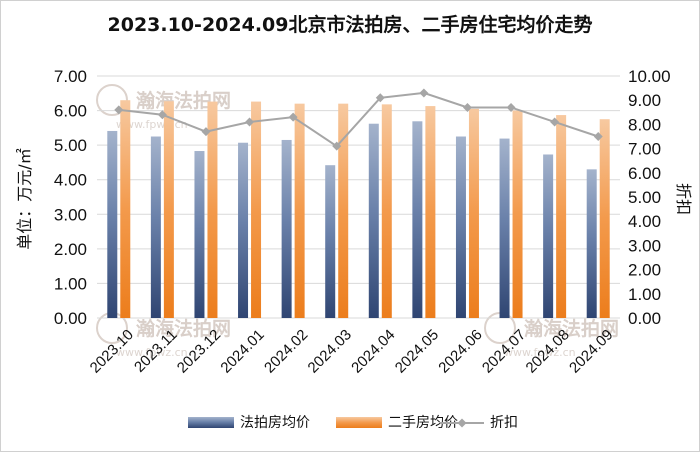 The width and height of the screenshot is (700, 452). Describe the element at coordinates (359, 422) in the screenshot. I see `legend-swatch-resale` at that location.